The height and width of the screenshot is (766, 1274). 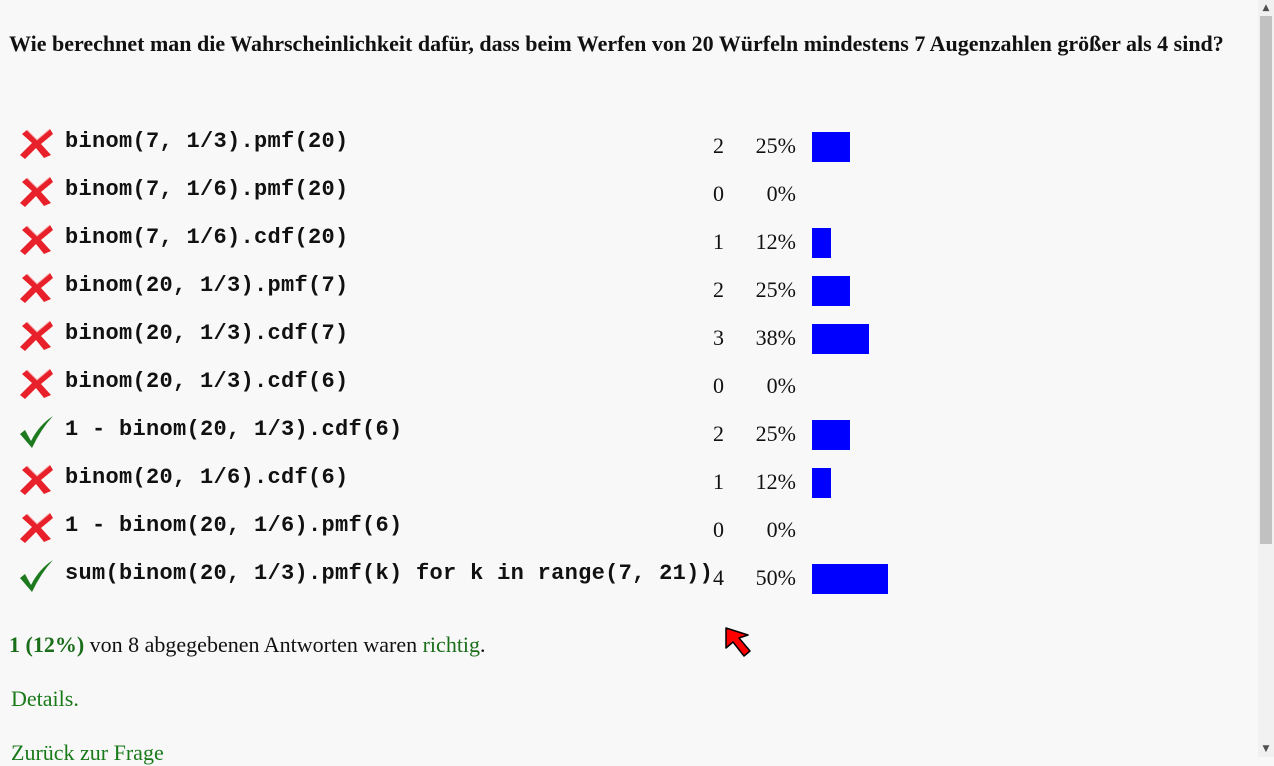 What do you see at coordinates (742, 643) in the screenshot?
I see `mouse-pointer-icon` at bounding box center [742, 643].